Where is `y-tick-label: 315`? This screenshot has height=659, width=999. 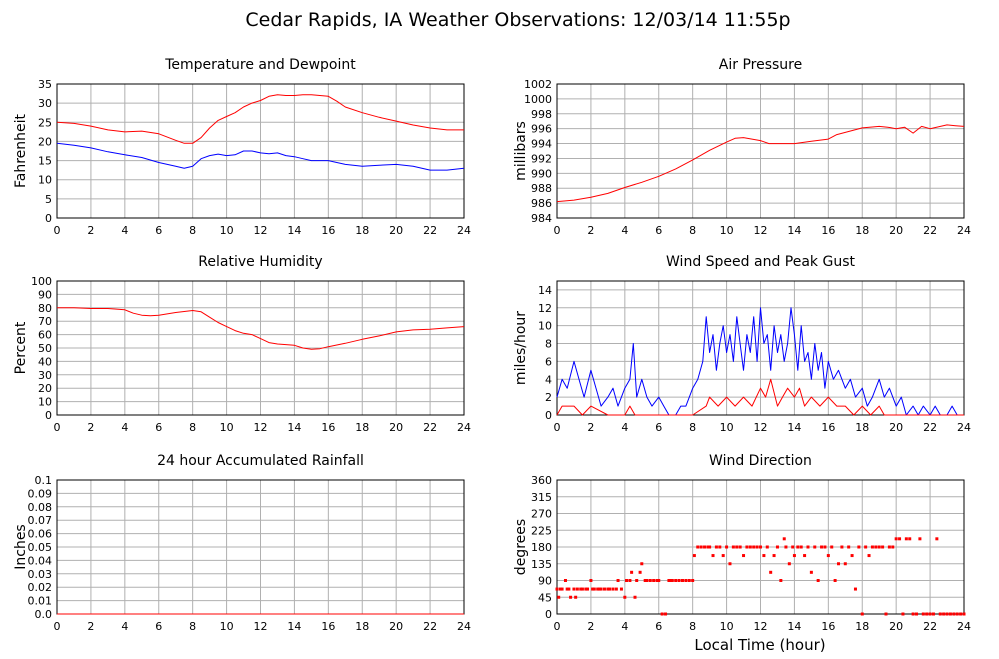 y-tick-label: 315 is located at coordinates (541, 497).